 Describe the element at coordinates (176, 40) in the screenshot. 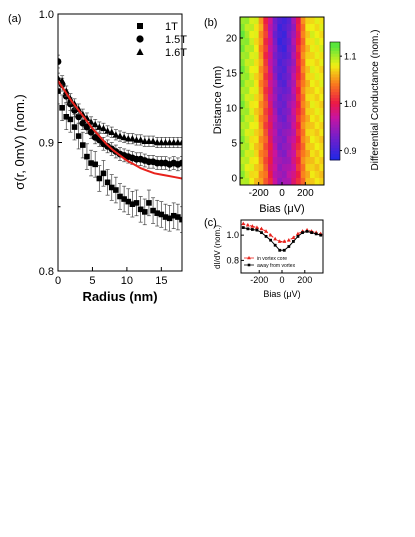

I see `legend-label: 1.5T` at that location.